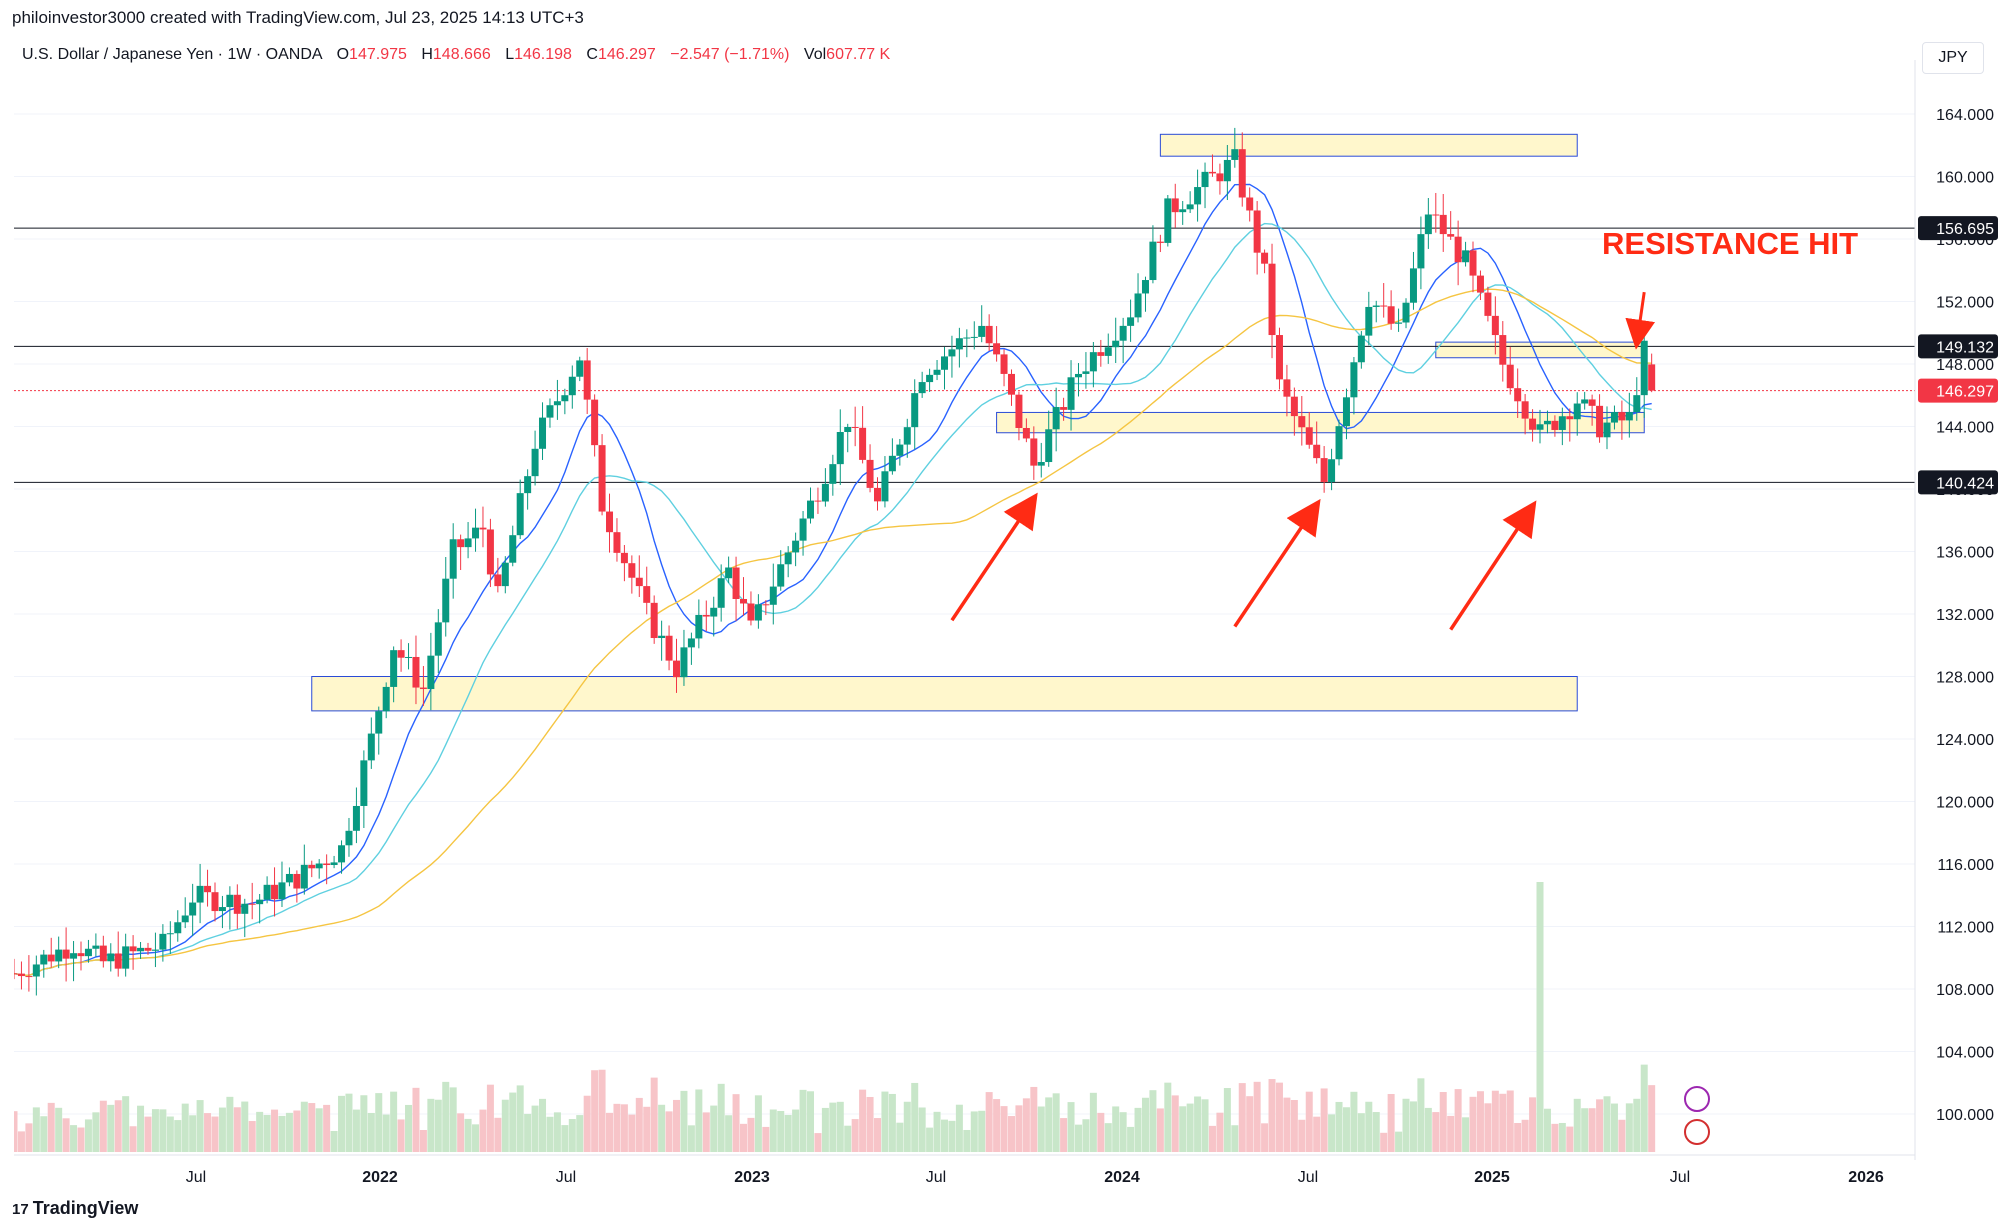 This screenshot has width=2012, height=1228. What do you see at coordinates (172, 54) in the screenshot?
I see `symbol-name: U.S. Dollar / Japanese Yen · 1W · OANDA` at bounding box center [172, 54].